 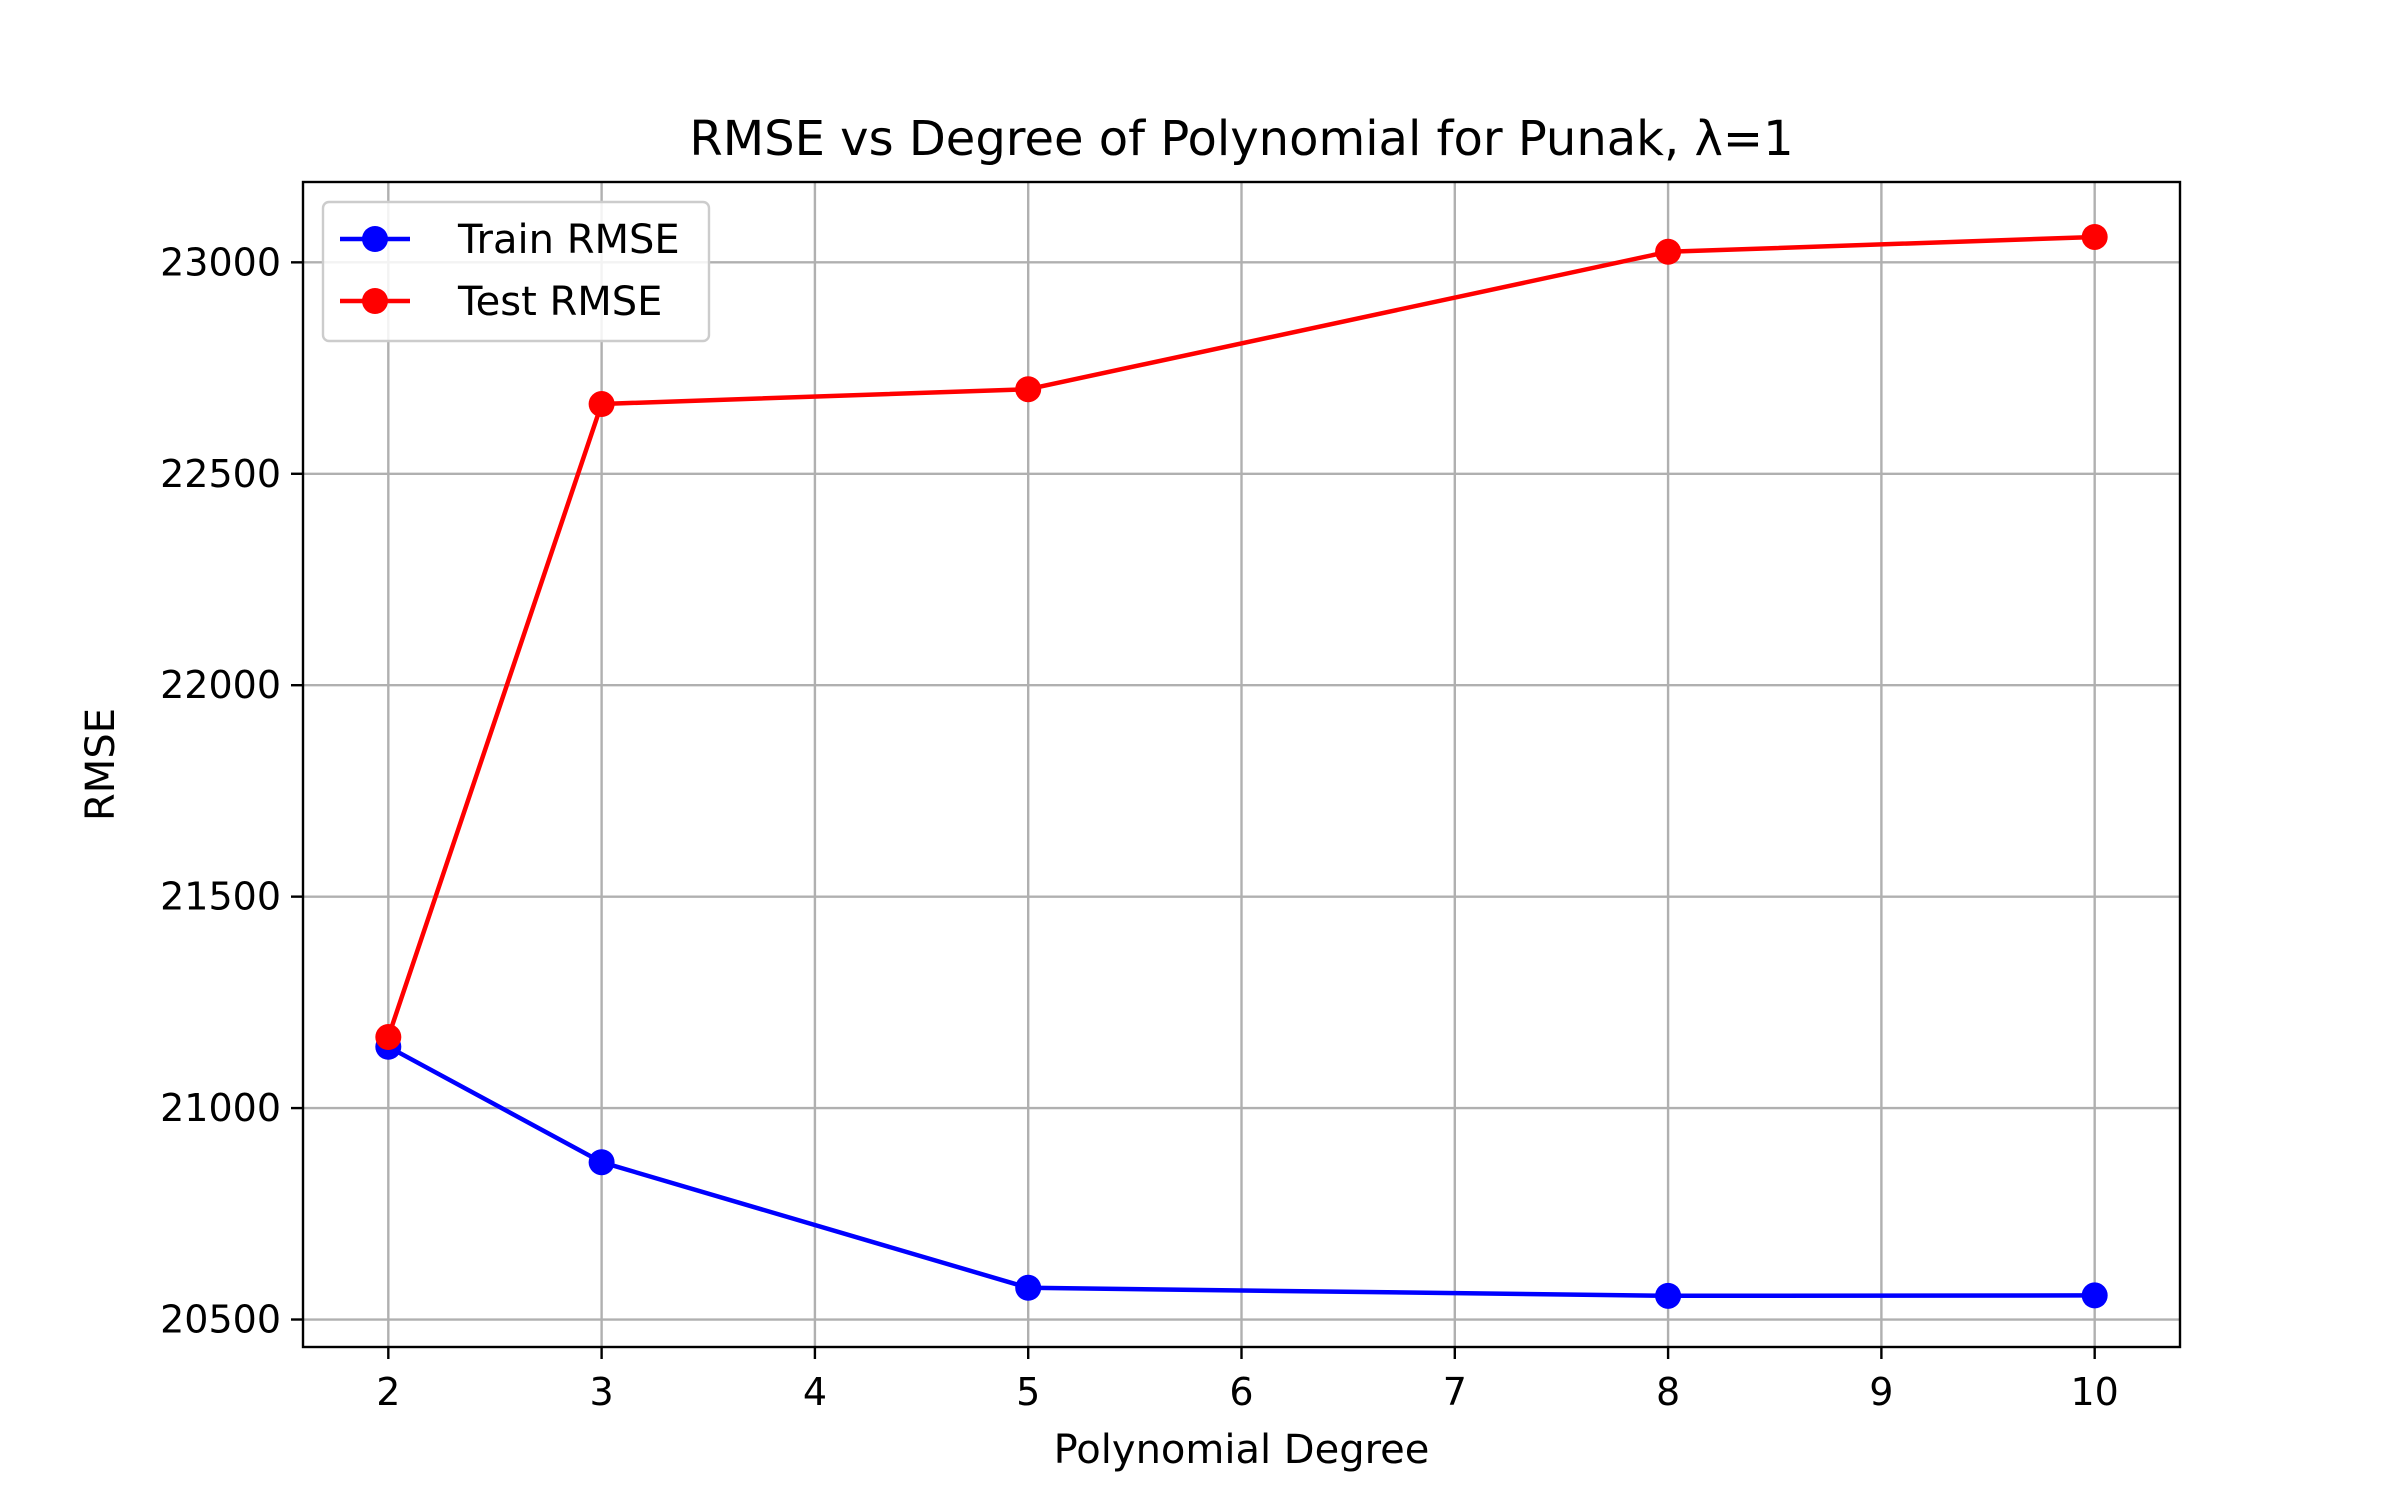 I want to click on y-axis-label: RMSE, so click(x=101, y=764).